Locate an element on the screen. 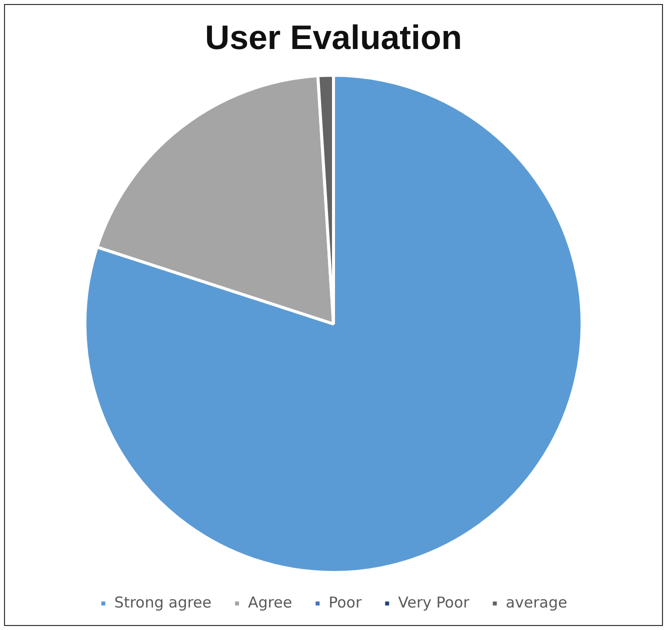  legend-label: average is located at coordinates (537, 602).